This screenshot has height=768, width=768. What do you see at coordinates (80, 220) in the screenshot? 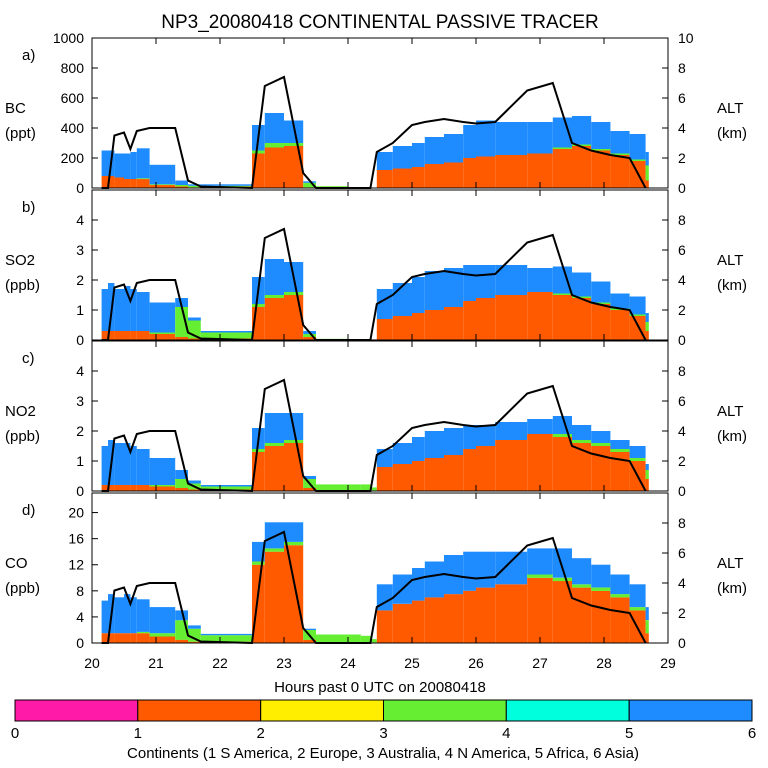
I see `y-tick-label-b-4: 4` at bounding box center [80, 220].